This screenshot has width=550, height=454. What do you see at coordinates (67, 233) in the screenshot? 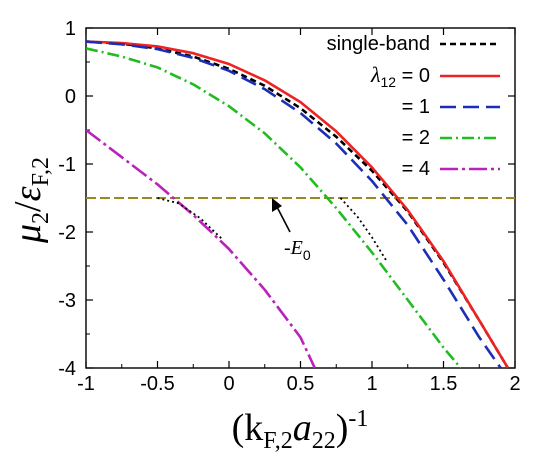
I see `y-tick-label: -2` at bounding box center [67, 233].